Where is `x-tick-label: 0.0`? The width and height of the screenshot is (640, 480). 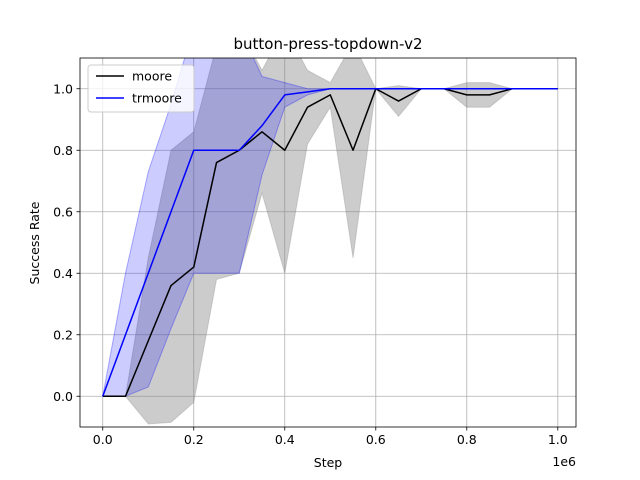
x-tick-label: 0.0 is located at coordinates (103, 439).